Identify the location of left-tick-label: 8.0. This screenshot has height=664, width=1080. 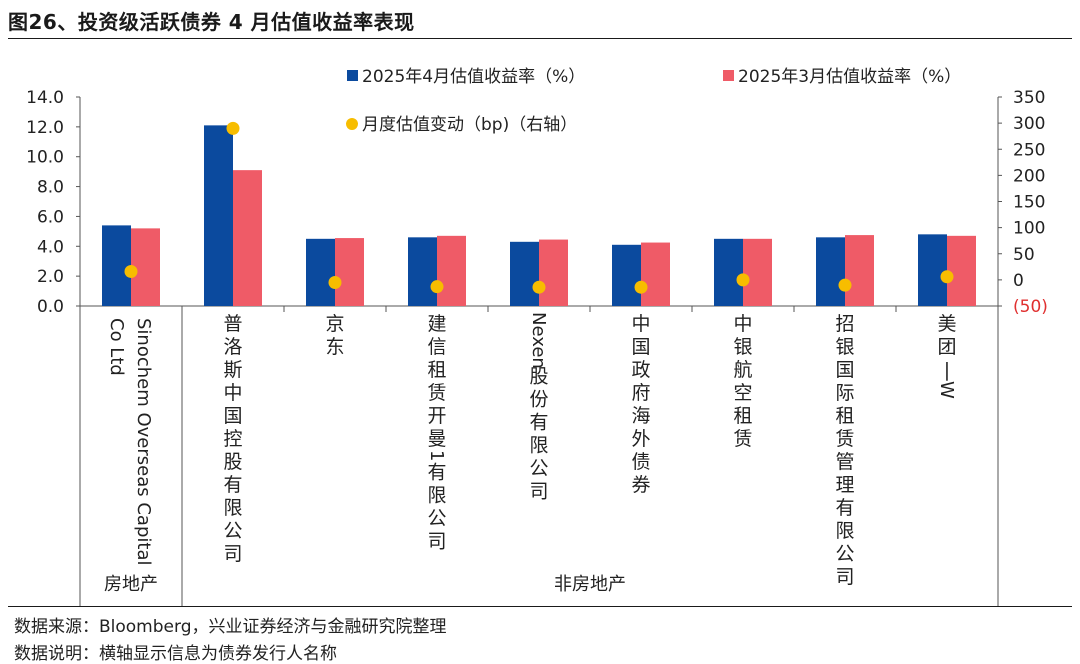
(50, 188).